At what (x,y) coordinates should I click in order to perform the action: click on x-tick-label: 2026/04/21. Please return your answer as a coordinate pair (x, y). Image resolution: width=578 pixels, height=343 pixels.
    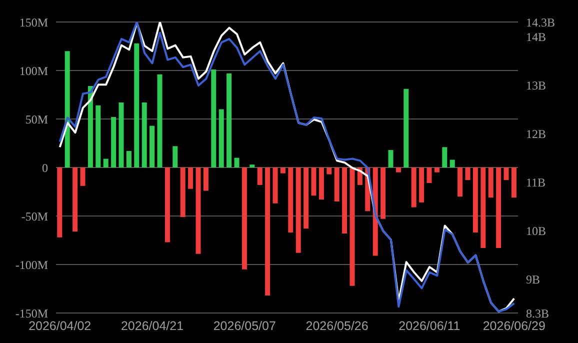
    Looking at the image, I should click on (152, 325).